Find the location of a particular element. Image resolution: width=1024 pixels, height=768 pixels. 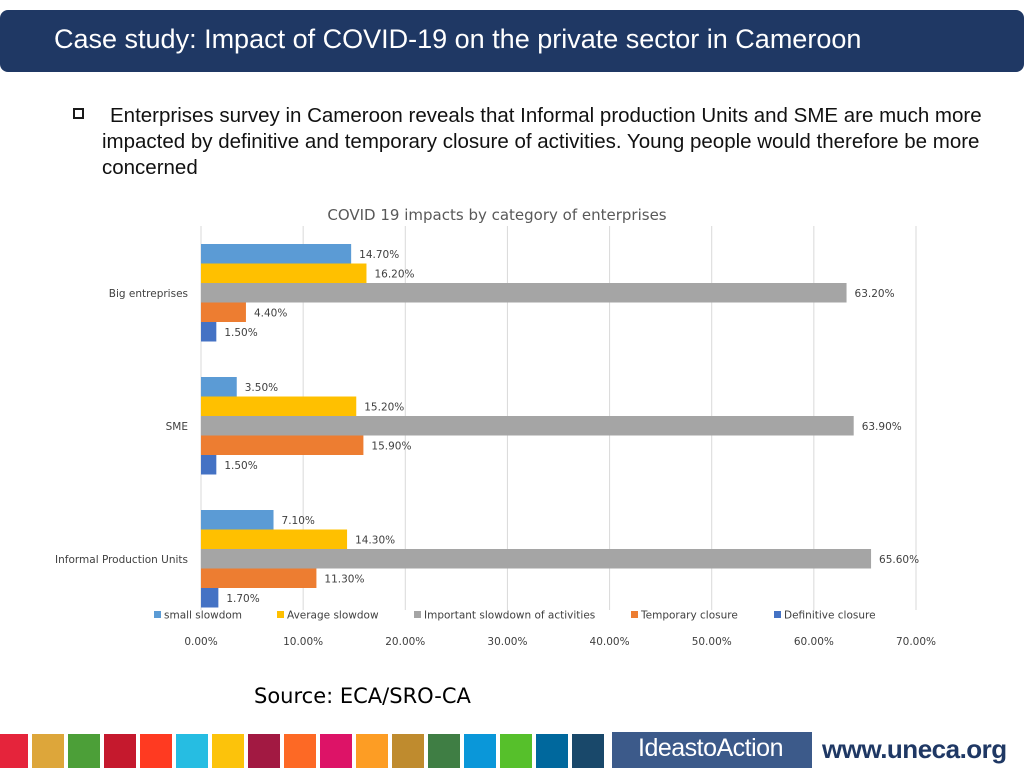

data-label: 1.70% is located at coordinates (242, 599).